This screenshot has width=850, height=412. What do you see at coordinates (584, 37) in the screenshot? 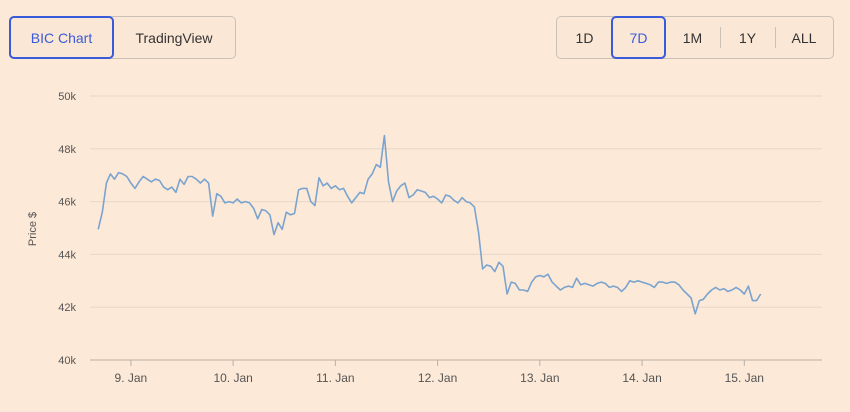
I see `range-1d-button: 1D` at bounding box center [584, 37].